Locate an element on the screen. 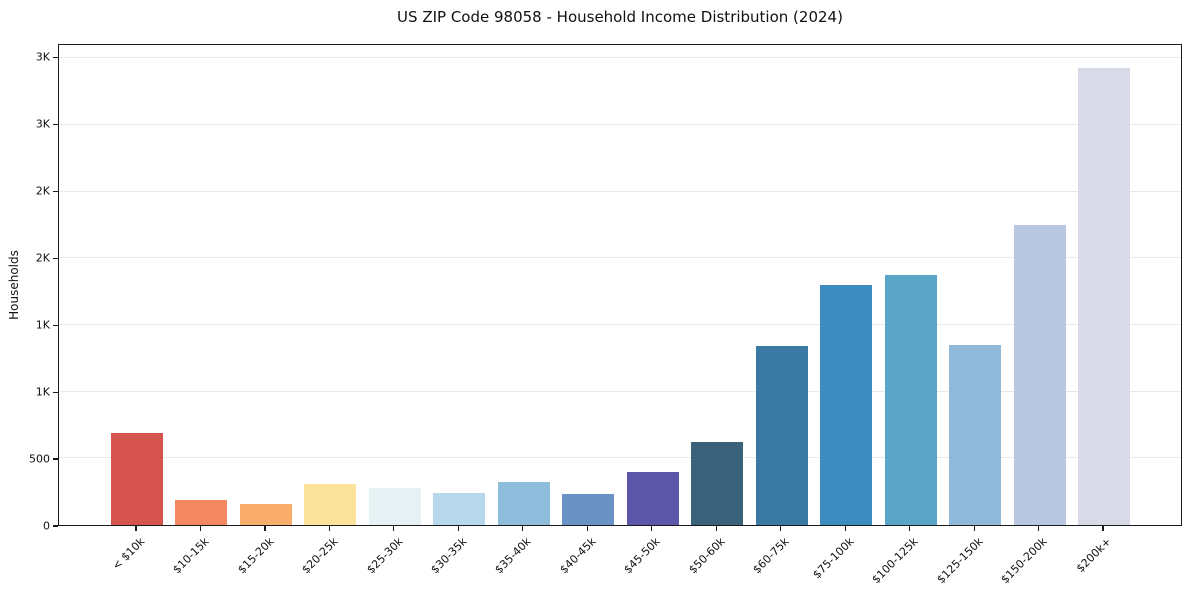 This screenshot has height=590, width=1189. x-tick-label: $30-35k is located at coordinates (449, 556).